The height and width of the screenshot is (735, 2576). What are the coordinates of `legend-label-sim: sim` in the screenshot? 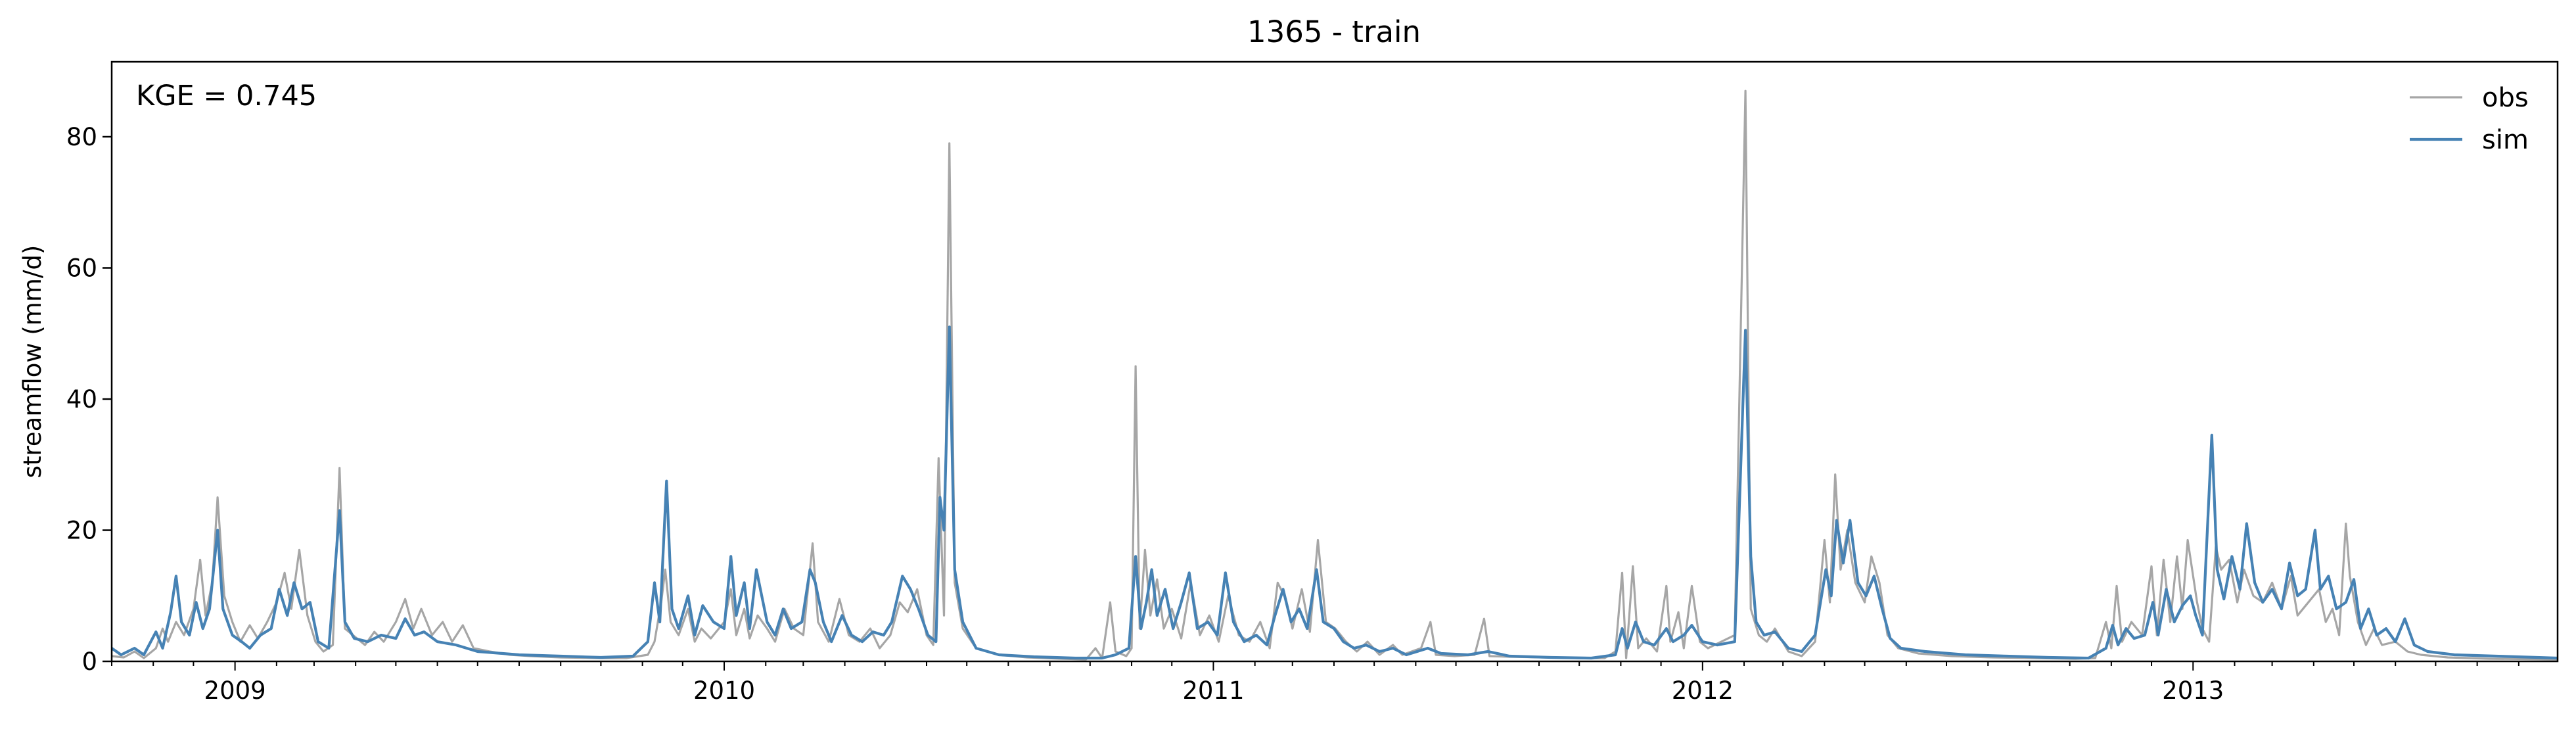 It's located at (2505, 140).